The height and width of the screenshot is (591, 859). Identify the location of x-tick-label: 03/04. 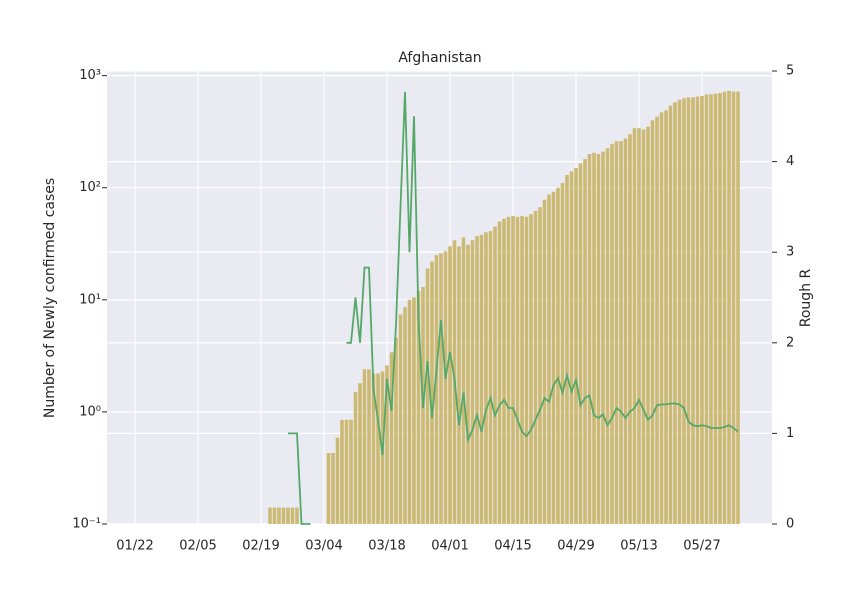
(323, 546).